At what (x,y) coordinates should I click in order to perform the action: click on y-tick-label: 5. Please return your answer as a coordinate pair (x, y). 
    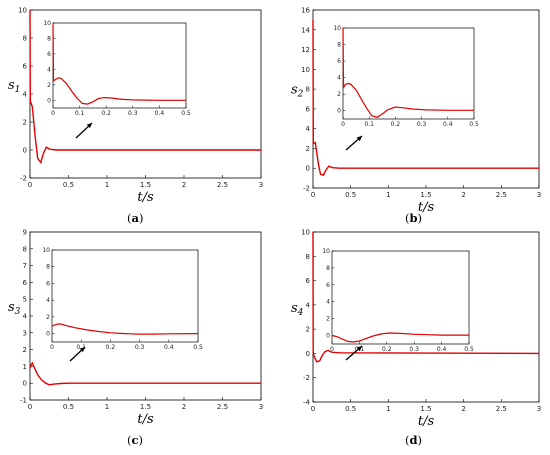
    Looking at the image, I should click on (25, 300).